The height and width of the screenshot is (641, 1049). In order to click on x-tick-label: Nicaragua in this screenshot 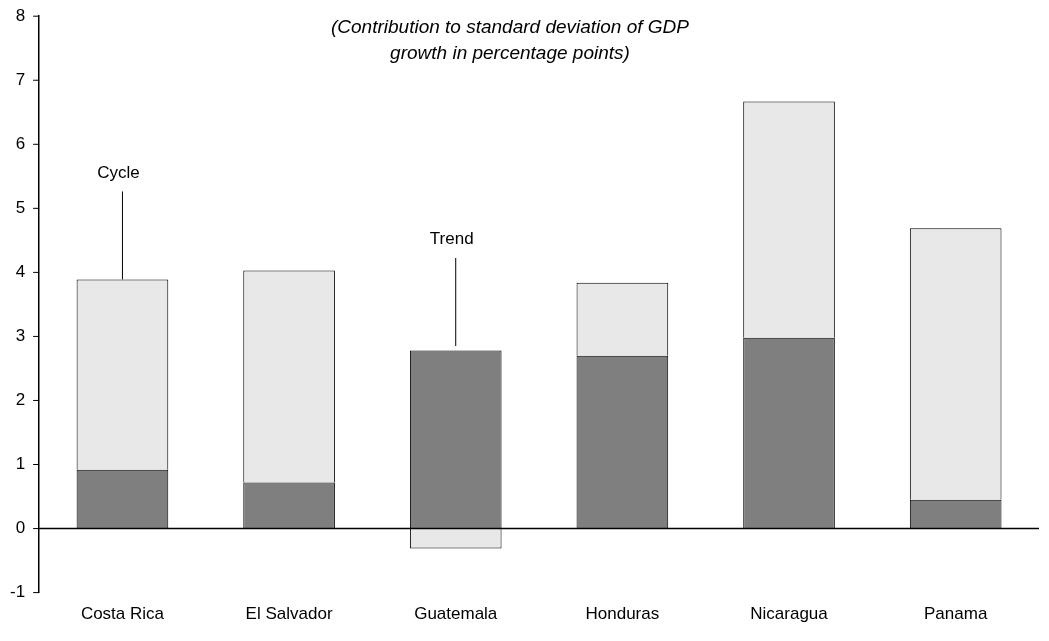, I will do `click(789, 614)`.